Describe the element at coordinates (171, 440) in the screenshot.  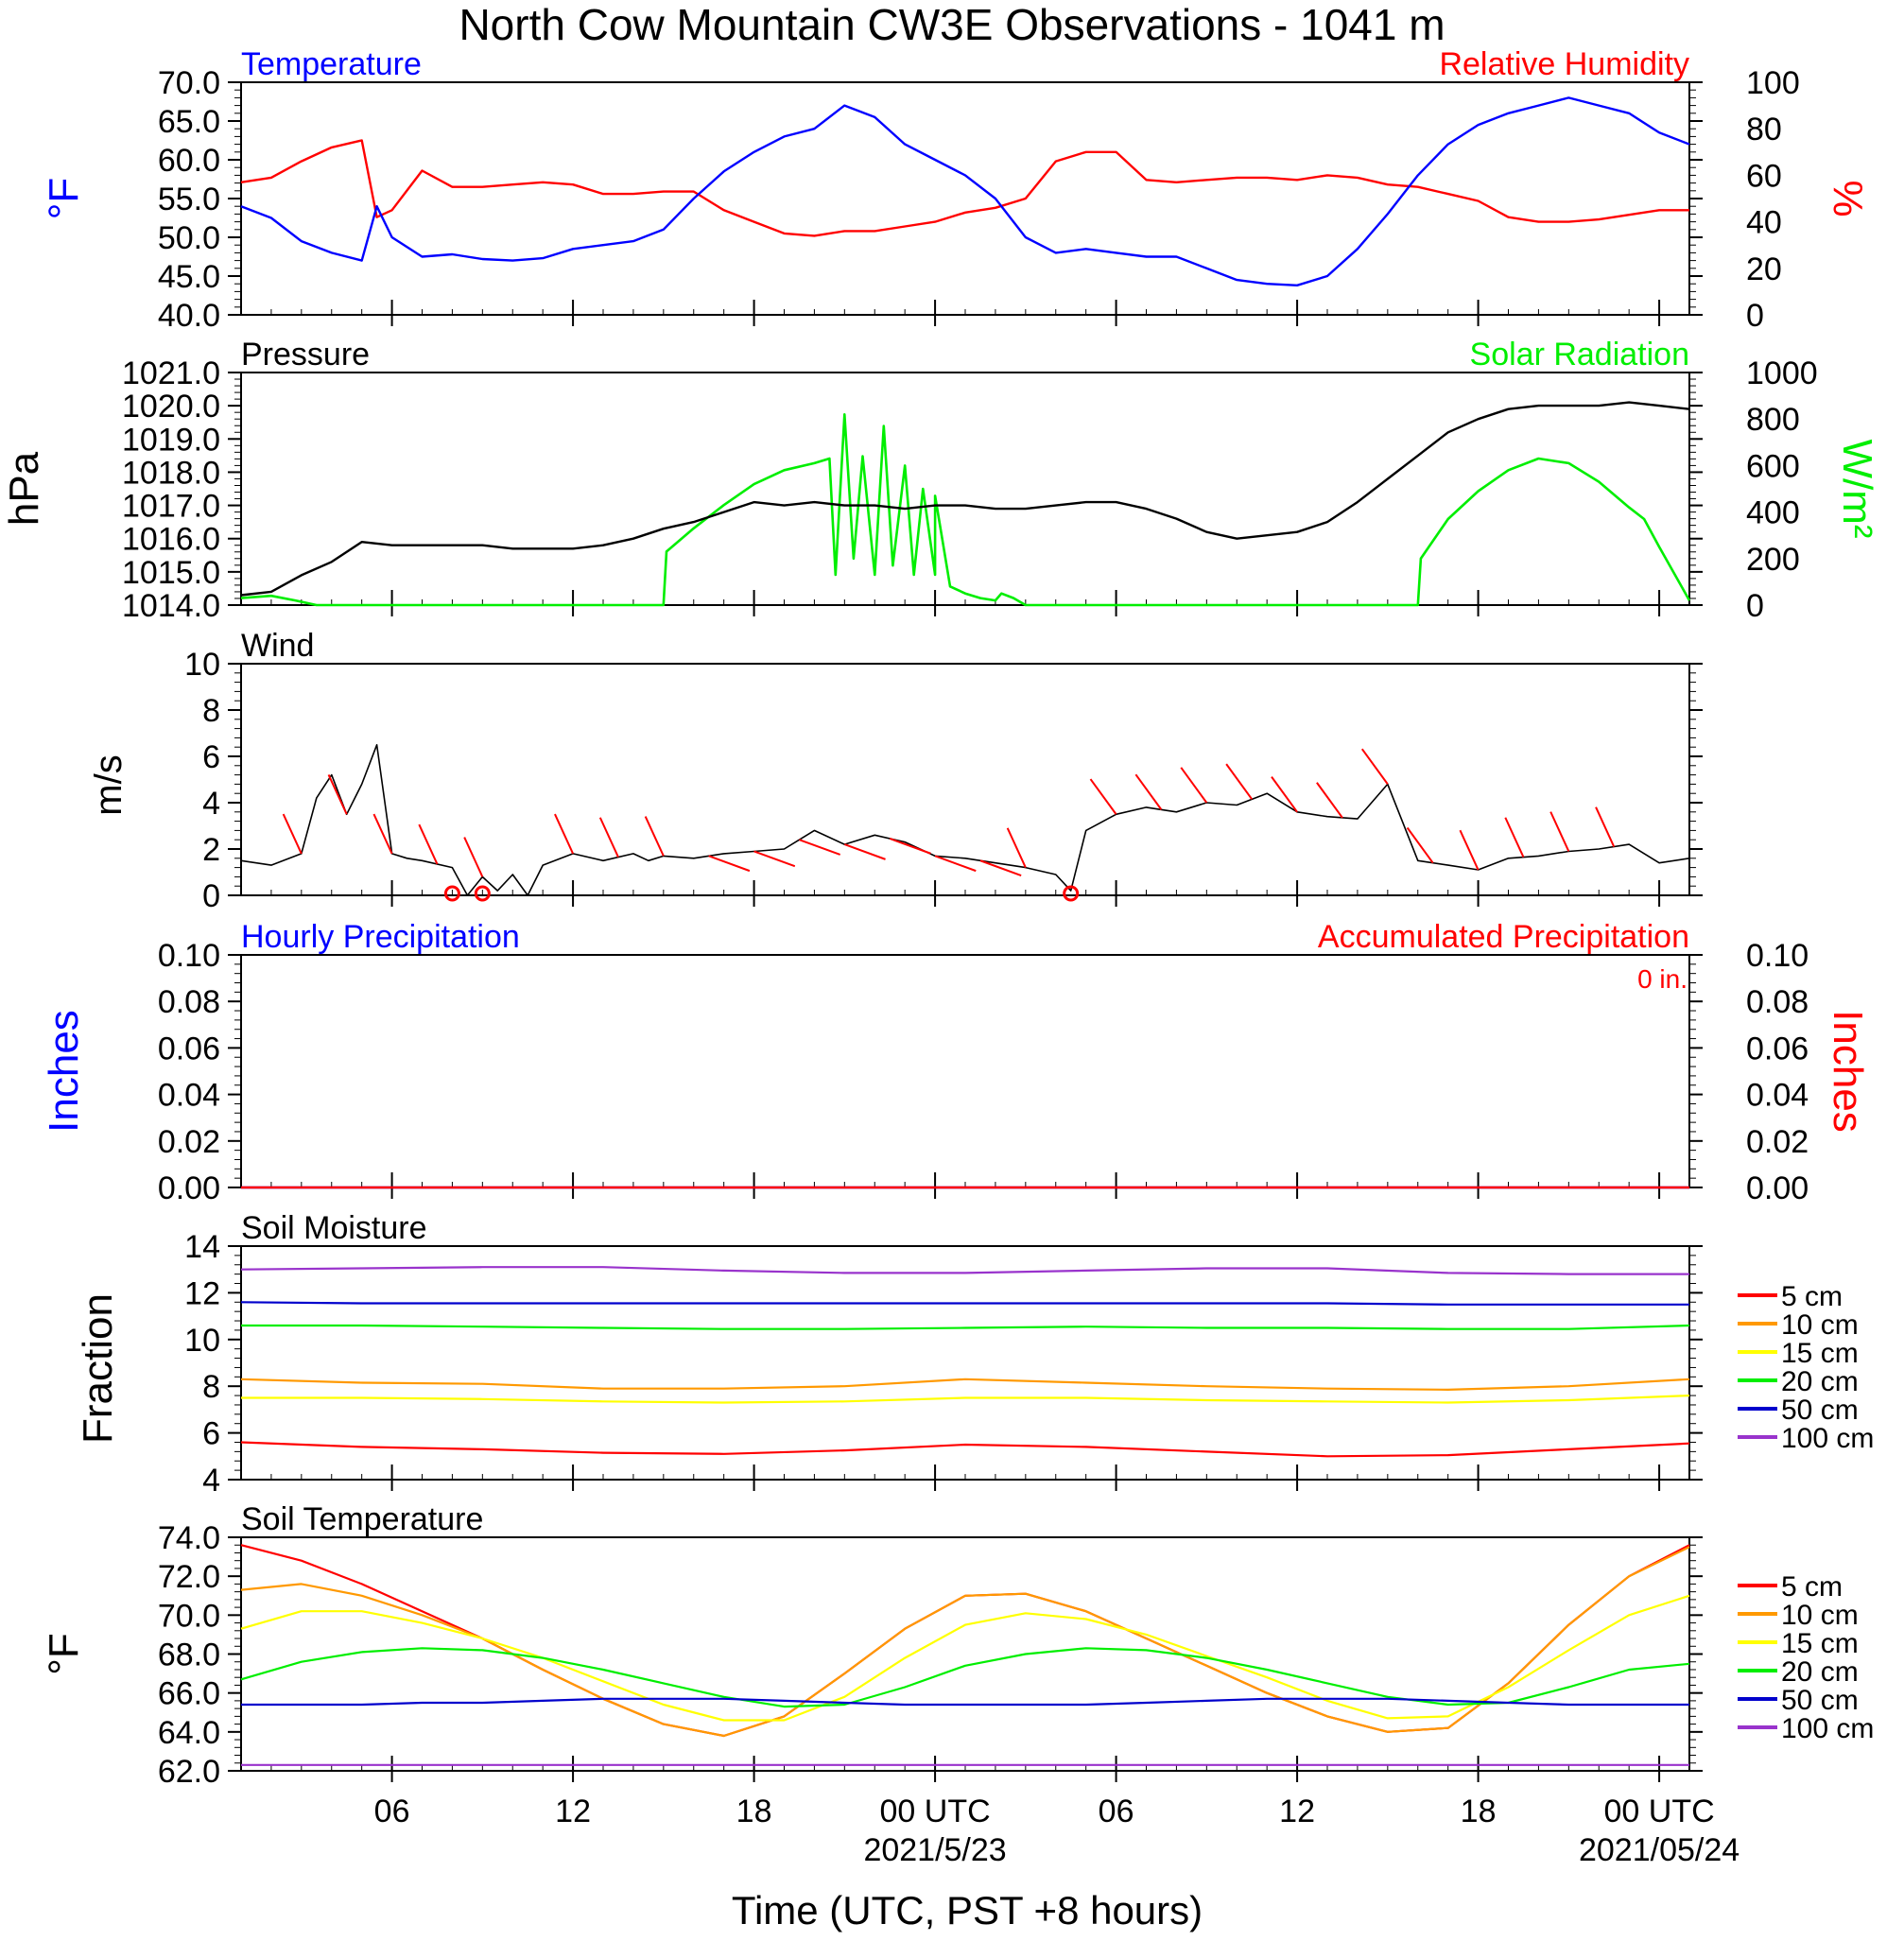
I see `pressure_solar-y-tick-label: 1019.0` at that location.